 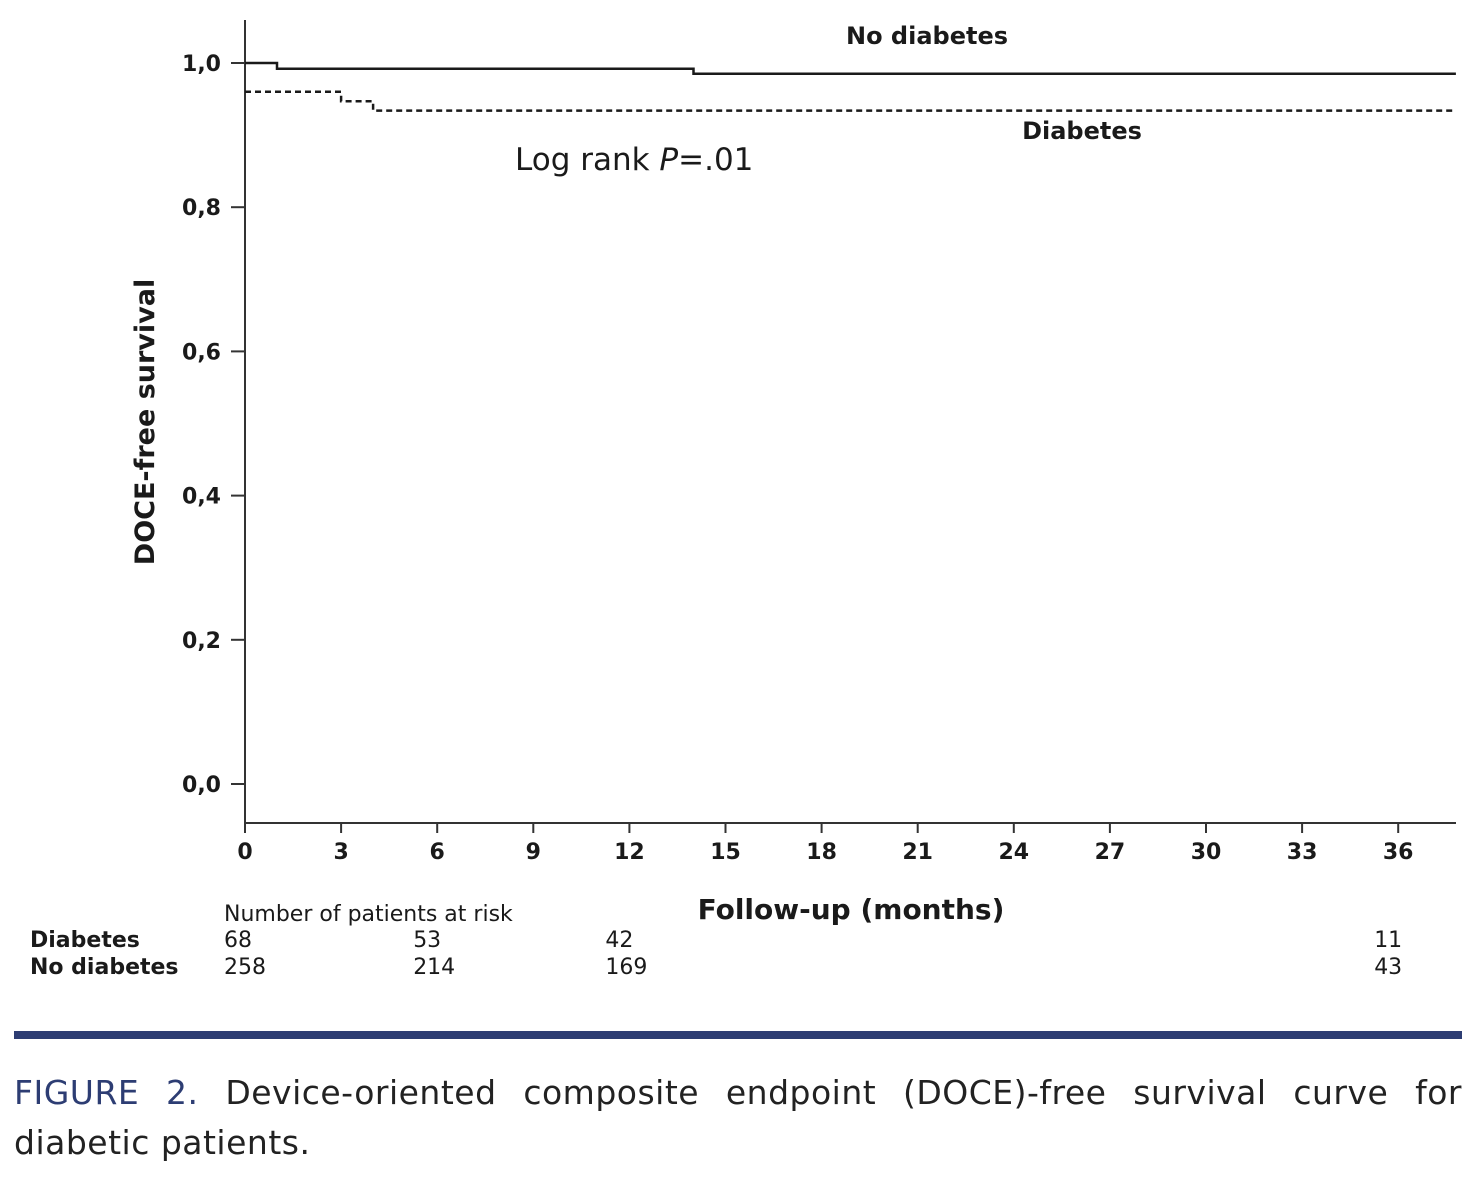 What do you see at coordinates (917, 852) in the screenshot?
I see `x-tick-label: 21` at bounding box center [917, 852].